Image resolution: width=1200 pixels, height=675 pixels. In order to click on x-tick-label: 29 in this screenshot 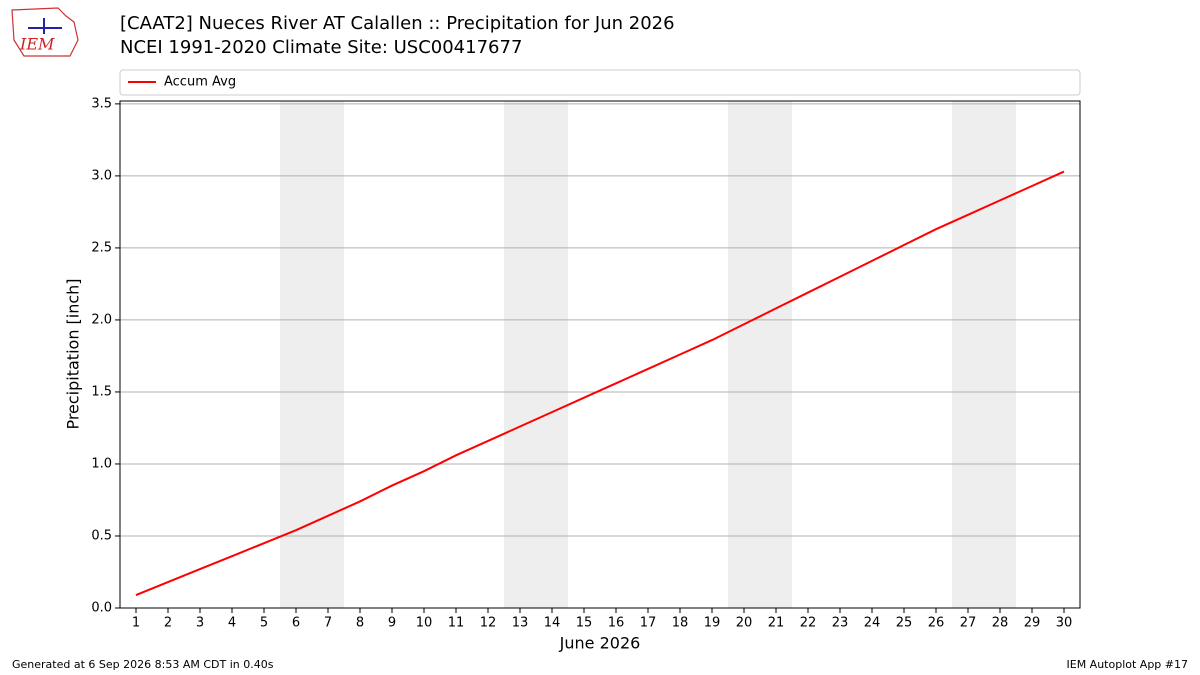, I will do `click(1032, 623)`.